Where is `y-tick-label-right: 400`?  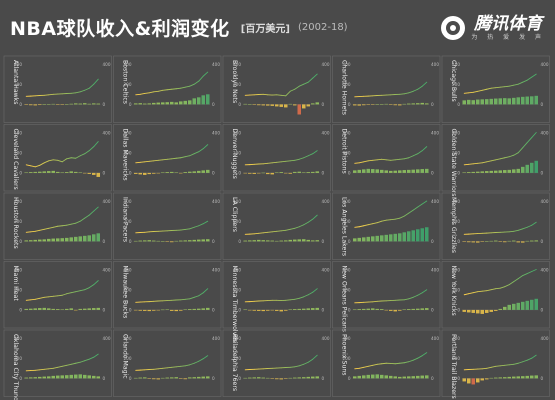 y-tick-label-right: 400 is located at coordinates (545, 132).